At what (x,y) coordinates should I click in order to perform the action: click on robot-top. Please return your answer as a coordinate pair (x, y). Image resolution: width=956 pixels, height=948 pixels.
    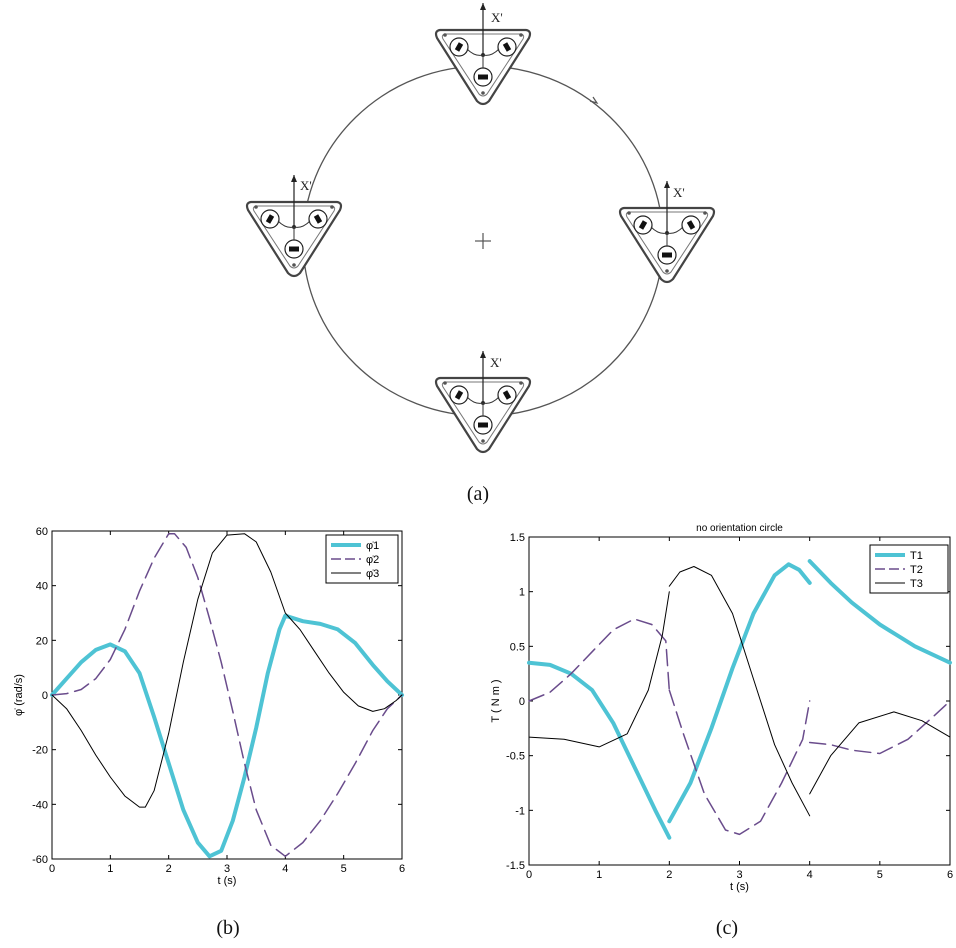
    Looking at the image, I should click on (483, 53).